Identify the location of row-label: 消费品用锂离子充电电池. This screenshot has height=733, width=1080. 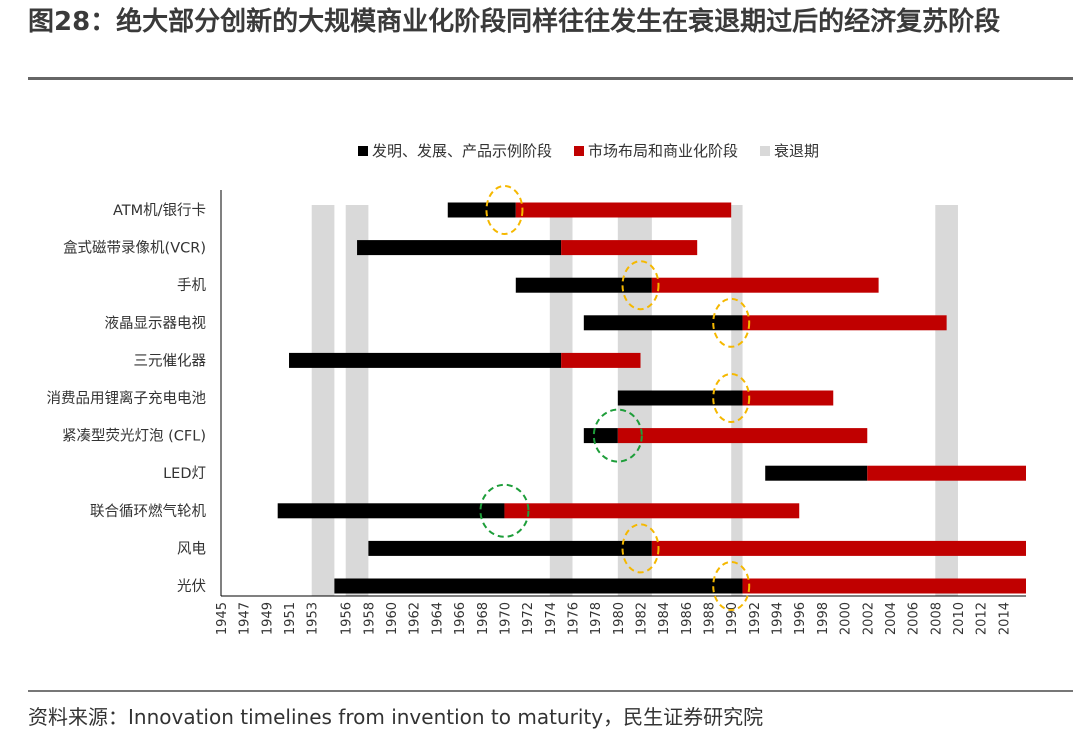
(127, 398).